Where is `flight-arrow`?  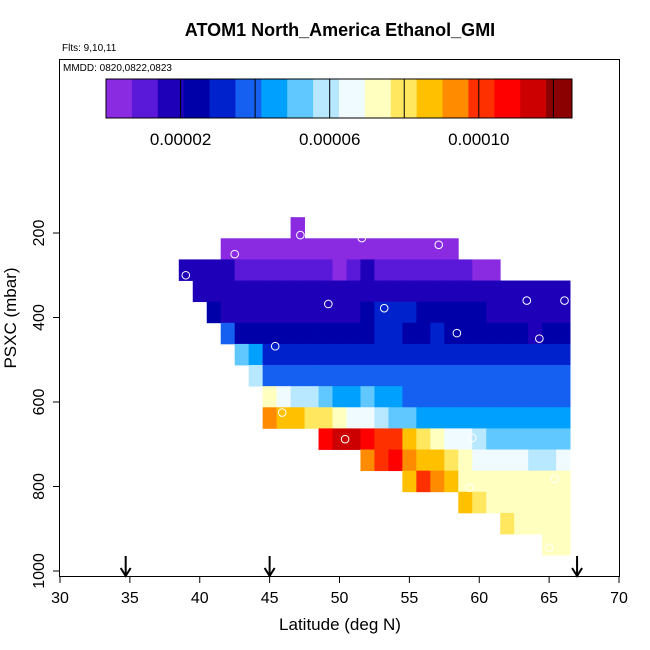 flight-arrow is located at coordinates (269, 567).